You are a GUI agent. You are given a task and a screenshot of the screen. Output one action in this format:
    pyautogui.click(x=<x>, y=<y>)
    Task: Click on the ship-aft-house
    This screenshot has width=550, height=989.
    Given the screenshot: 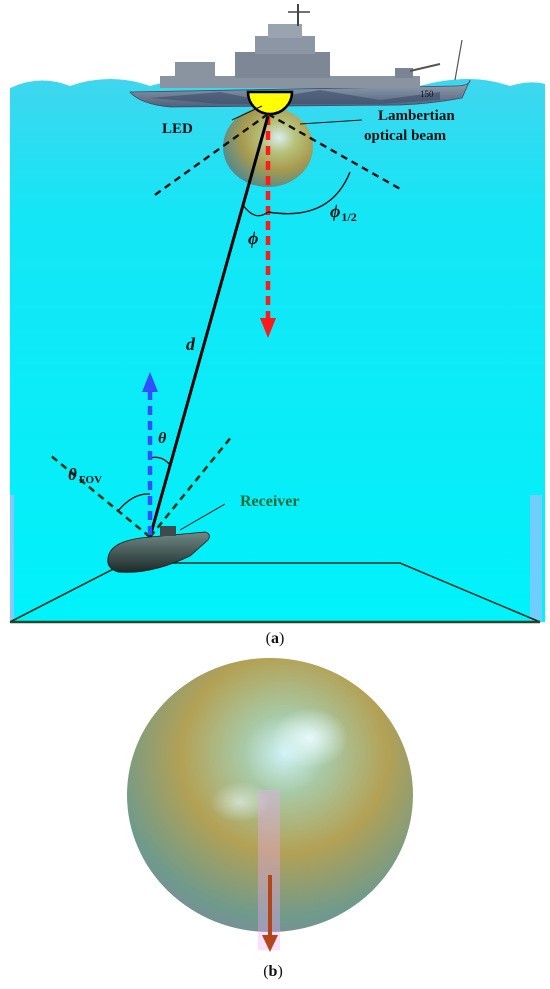 What is the action you would take?
    pyautogui.click(x=195, y=70)
    